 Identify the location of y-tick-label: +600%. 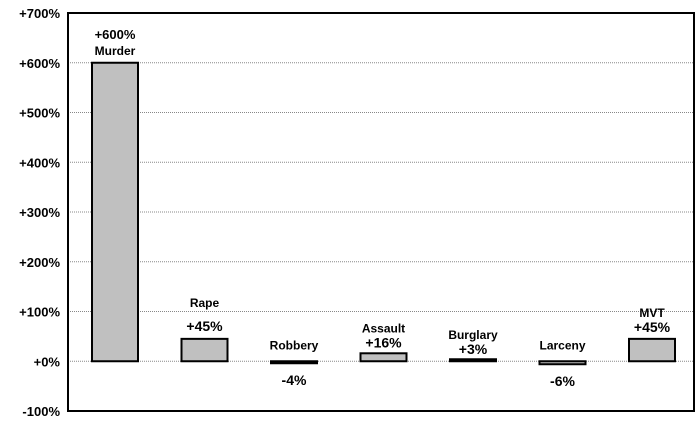
(39, 63).